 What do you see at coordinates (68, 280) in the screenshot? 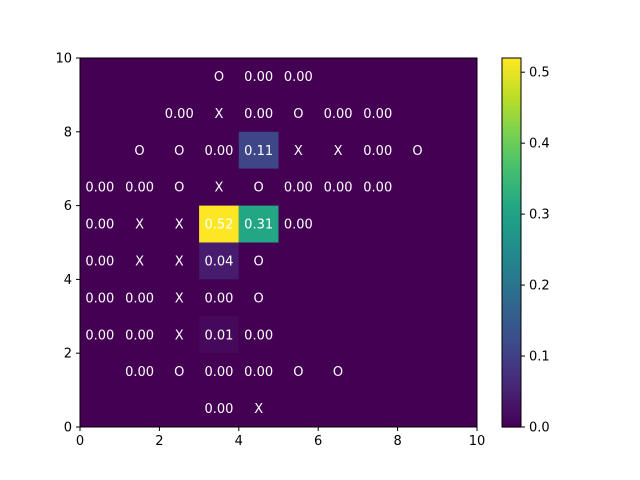
I see `y-tick-label: 4` at bounding box center [68, 280].